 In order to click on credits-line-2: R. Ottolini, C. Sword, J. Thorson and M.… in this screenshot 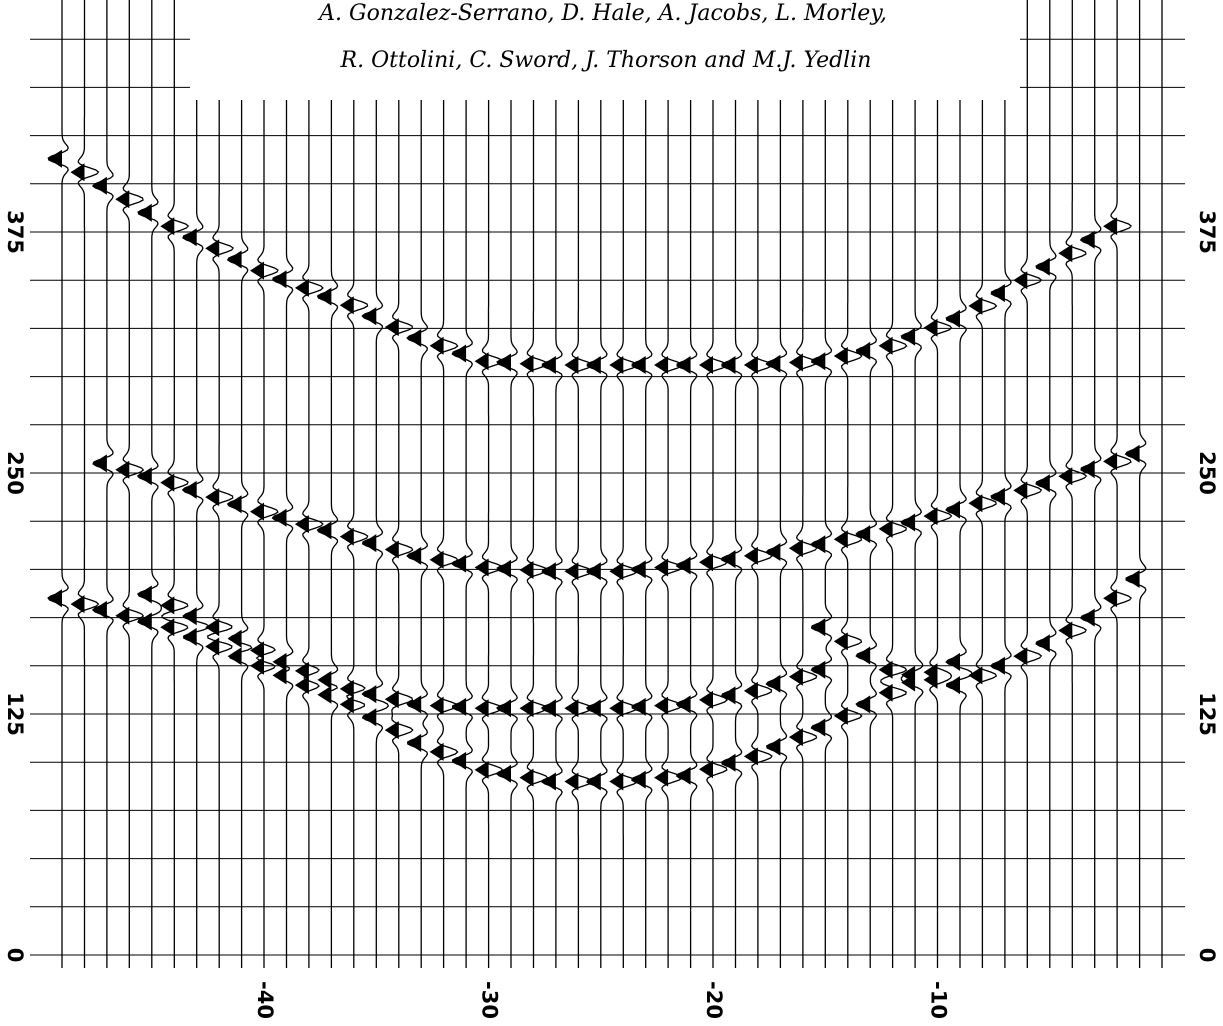, I will do `click(606, 60)`.